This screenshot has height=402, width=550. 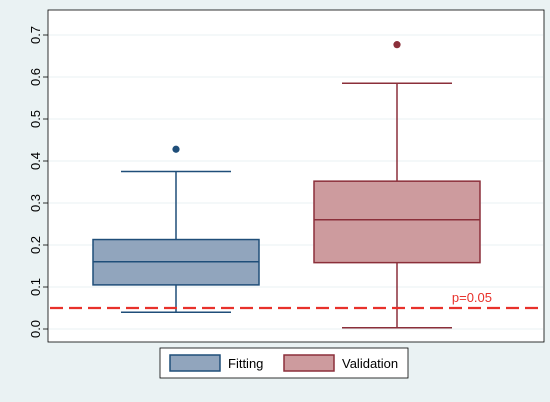 What do you see at coordinates (35, 161) in the screenshot?
I see `y-tick-label: 0.4` at bounding box center [35, 161].